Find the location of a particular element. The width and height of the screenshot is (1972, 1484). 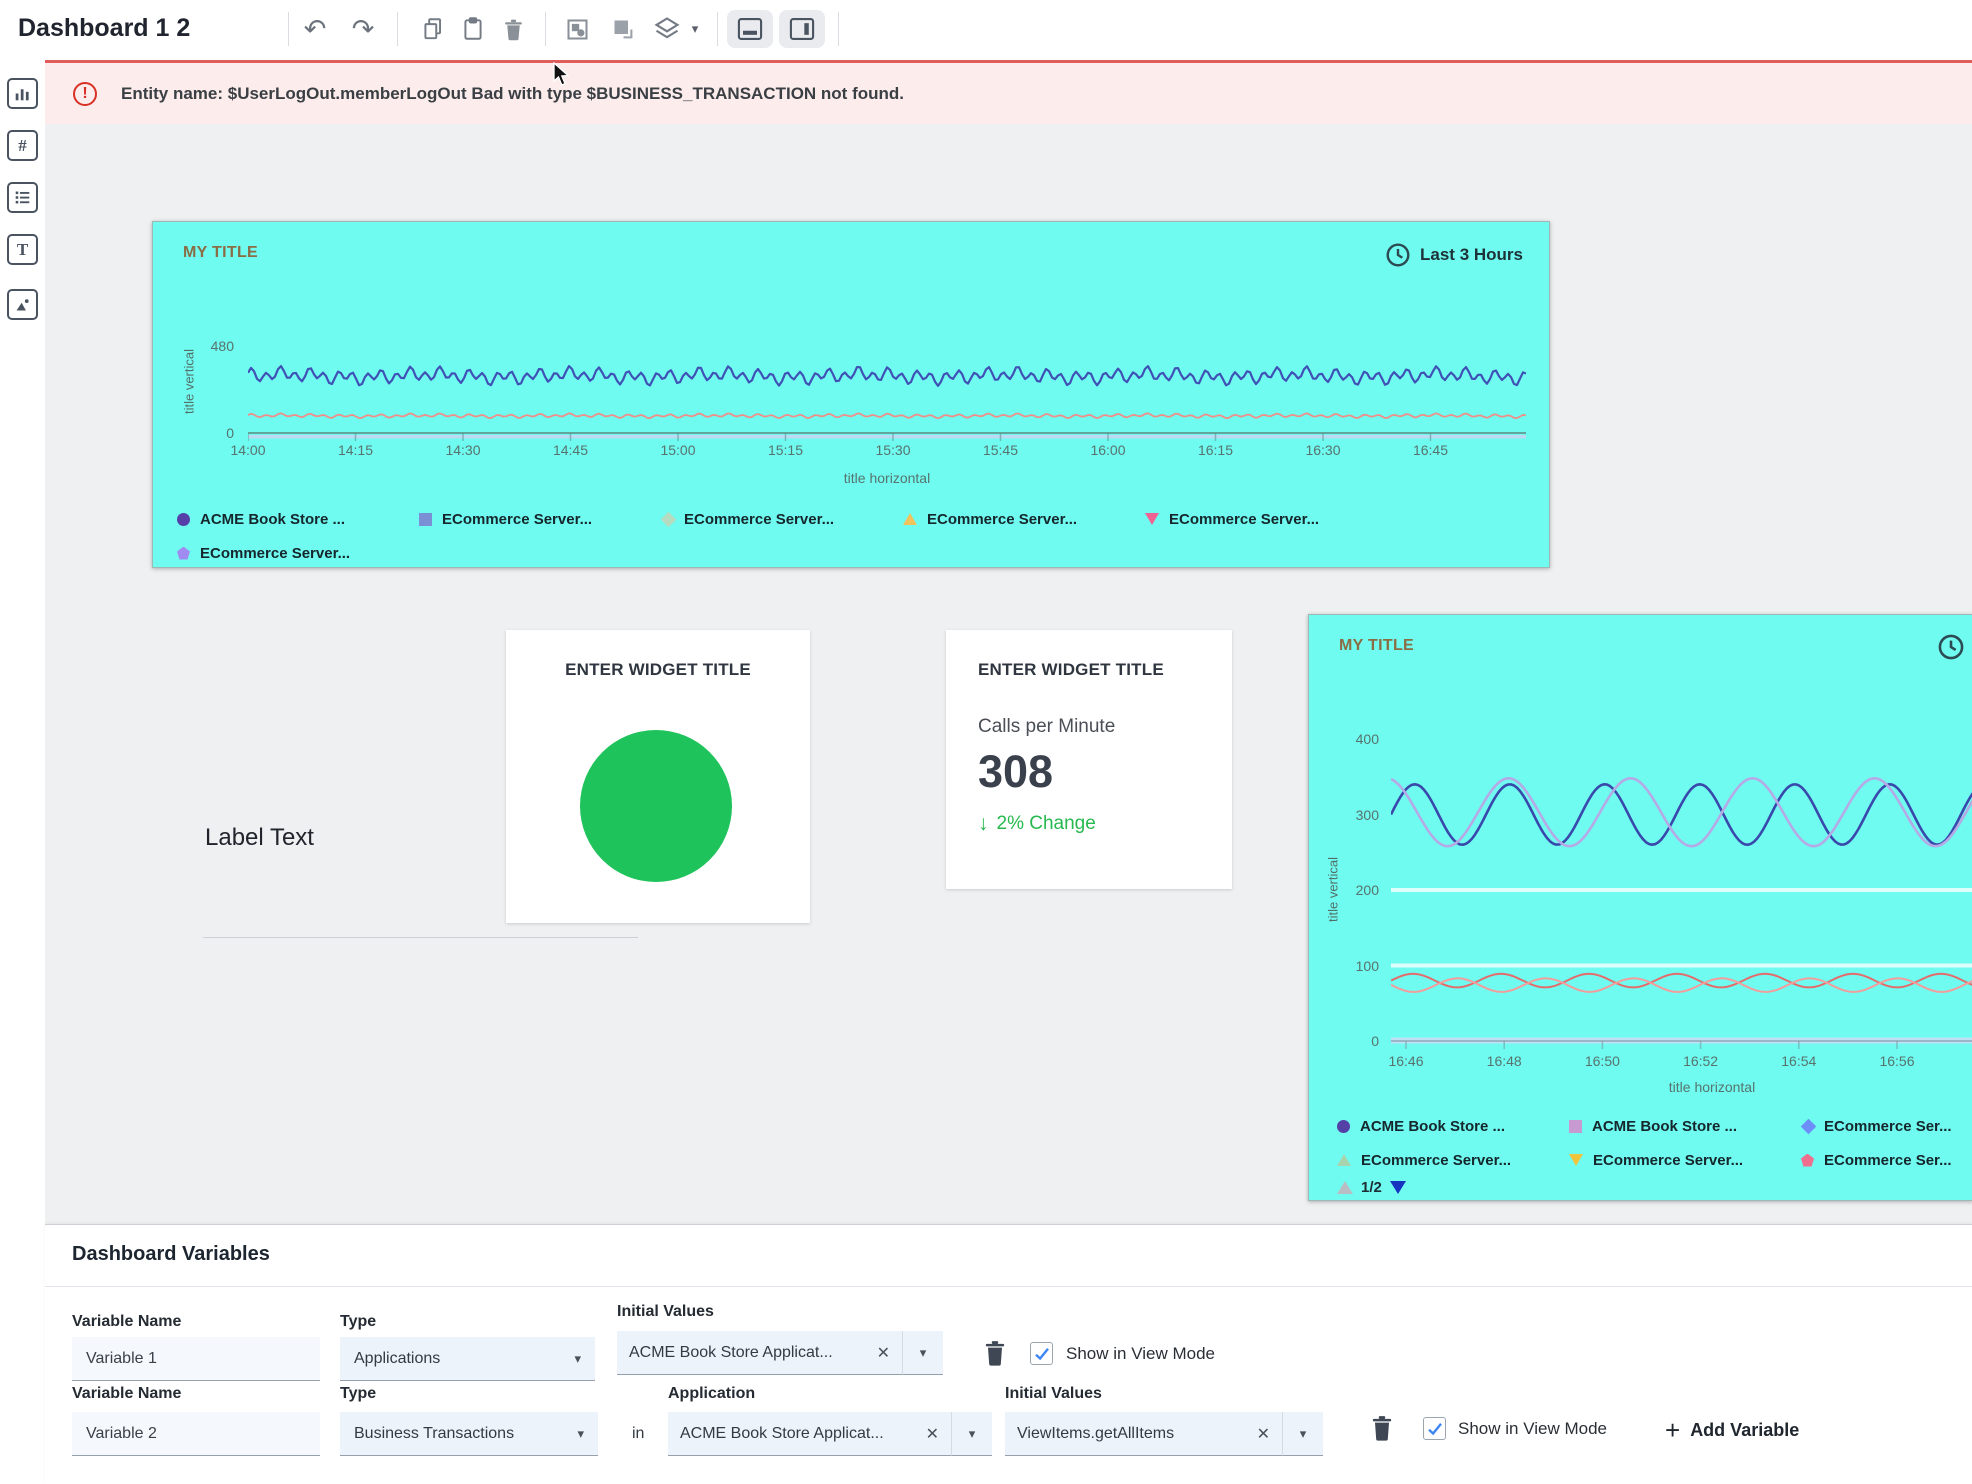

trash-icon is located at coordinates (513, 29).